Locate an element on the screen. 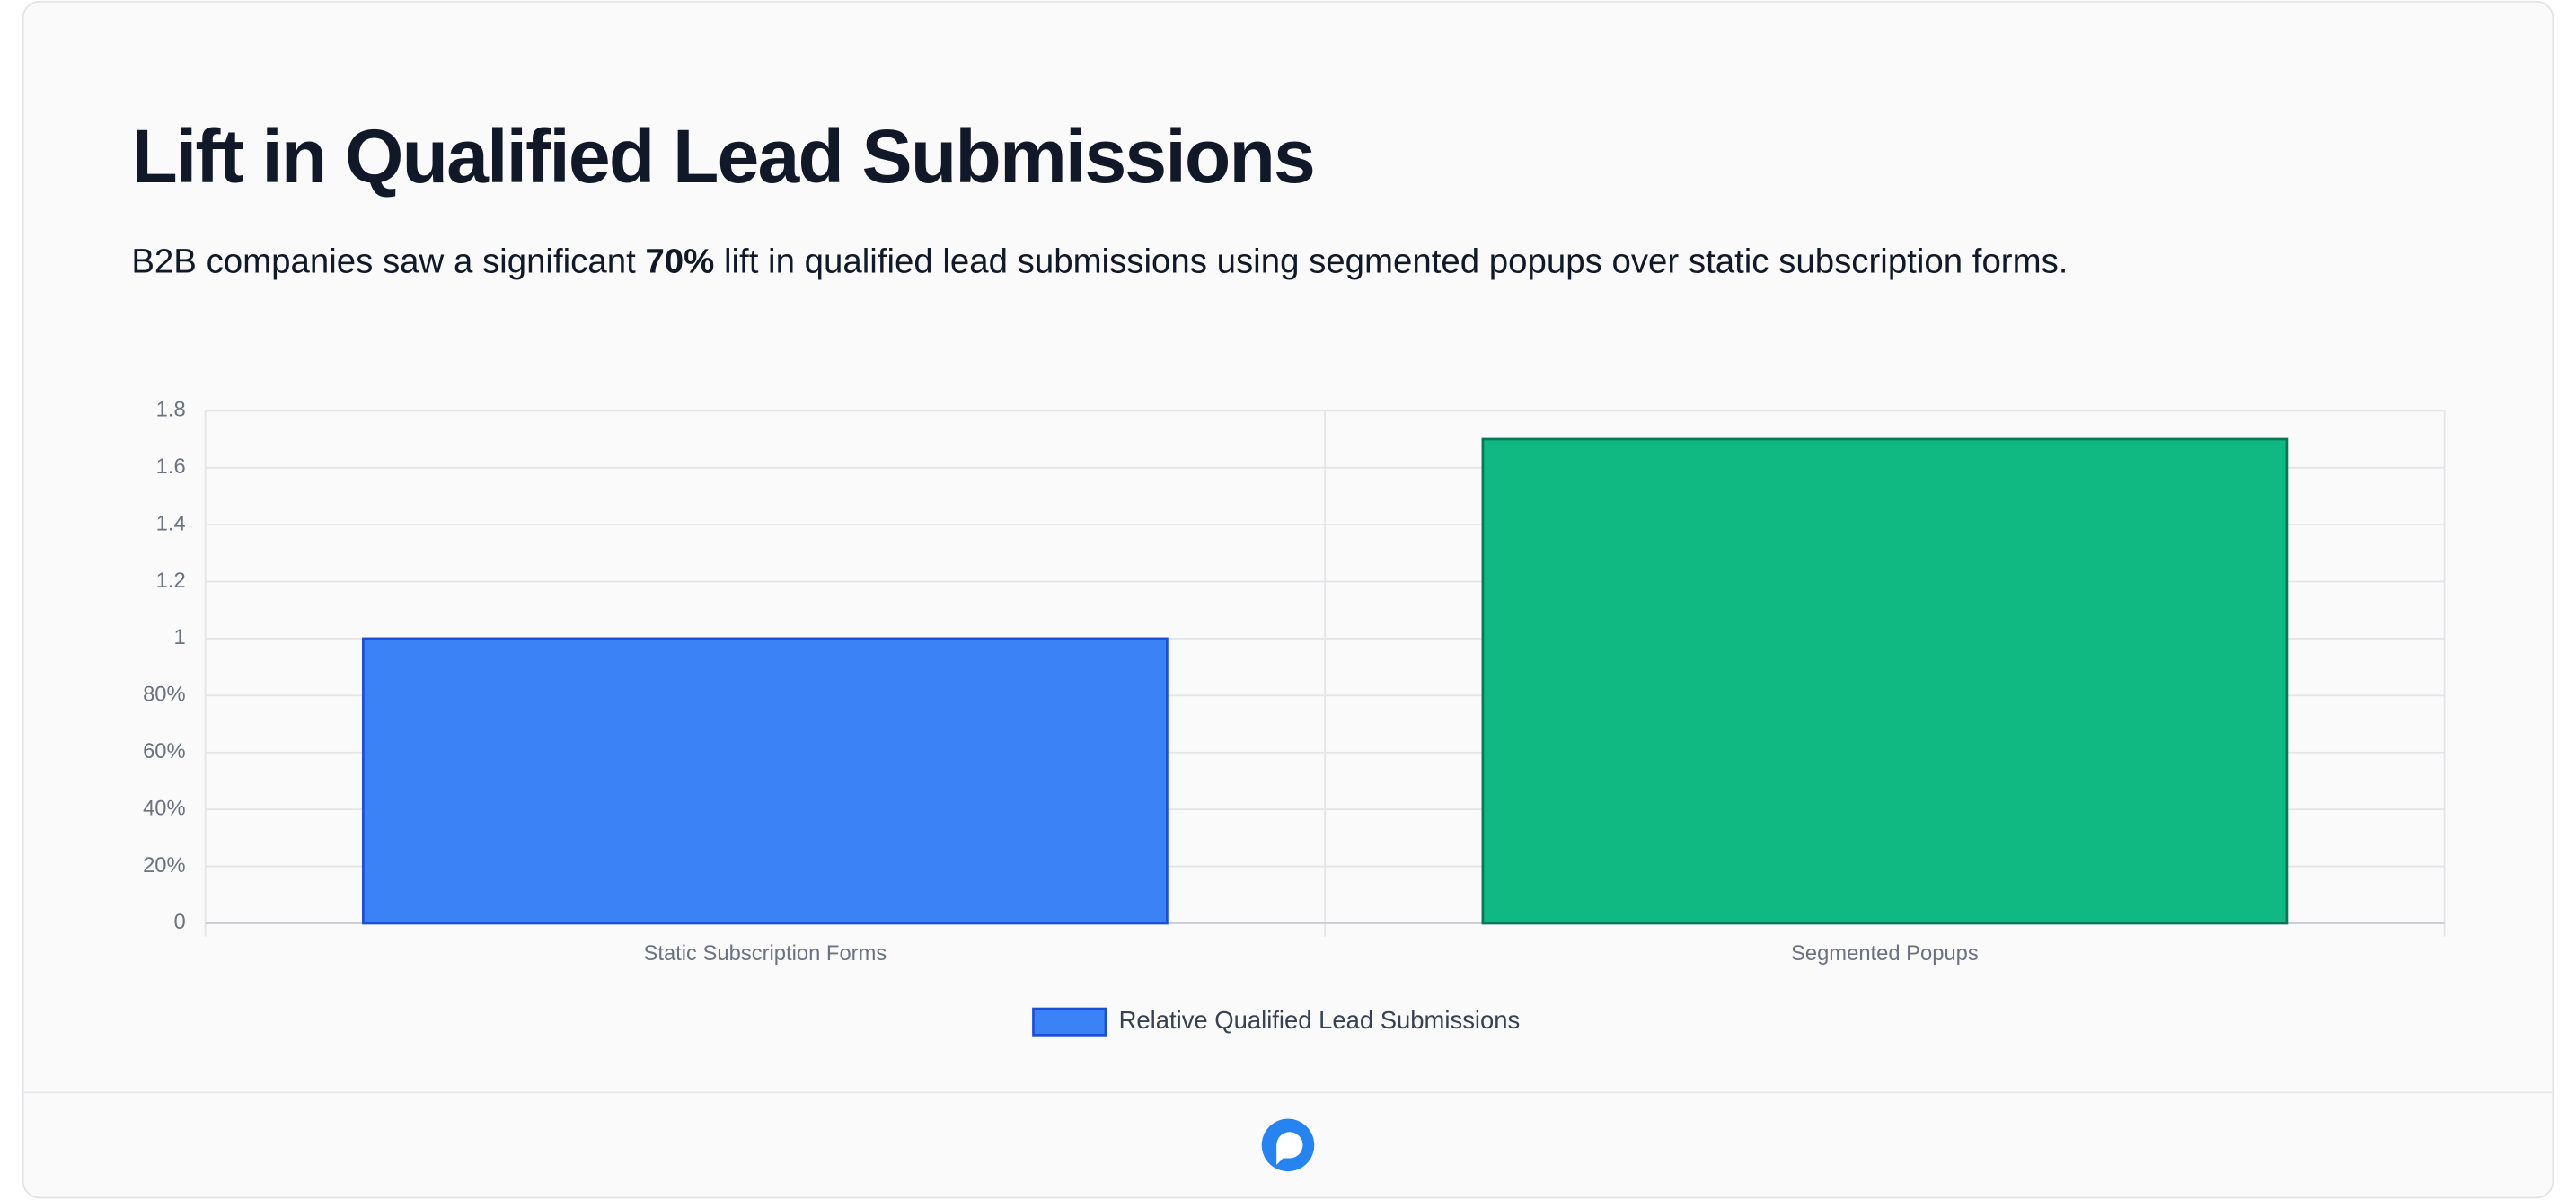 This screenshot has height=1200, width=2576. legend-label: Relative Qualified Lead Submissions is located at coordinates (1320, 1020).